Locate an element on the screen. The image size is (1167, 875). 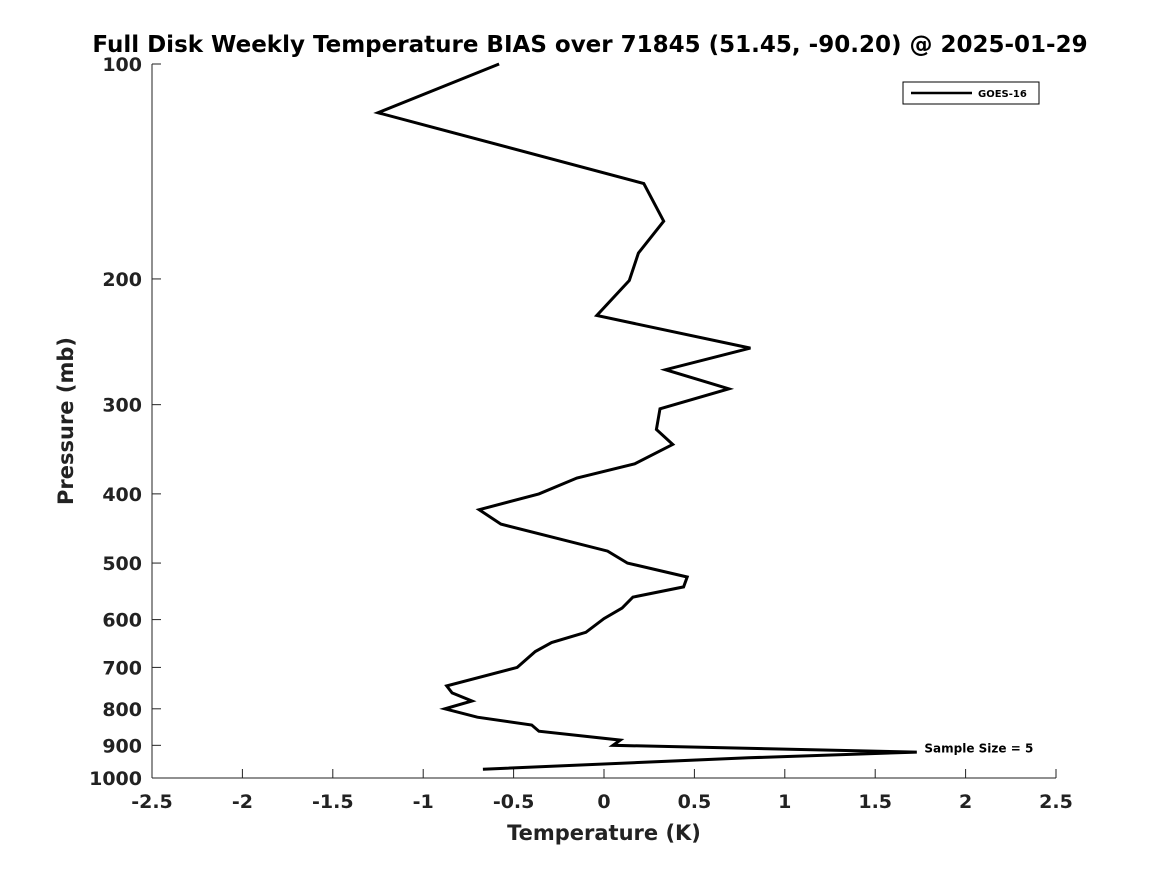
y-tick-label: 200 is located at coordinates (122, 280).